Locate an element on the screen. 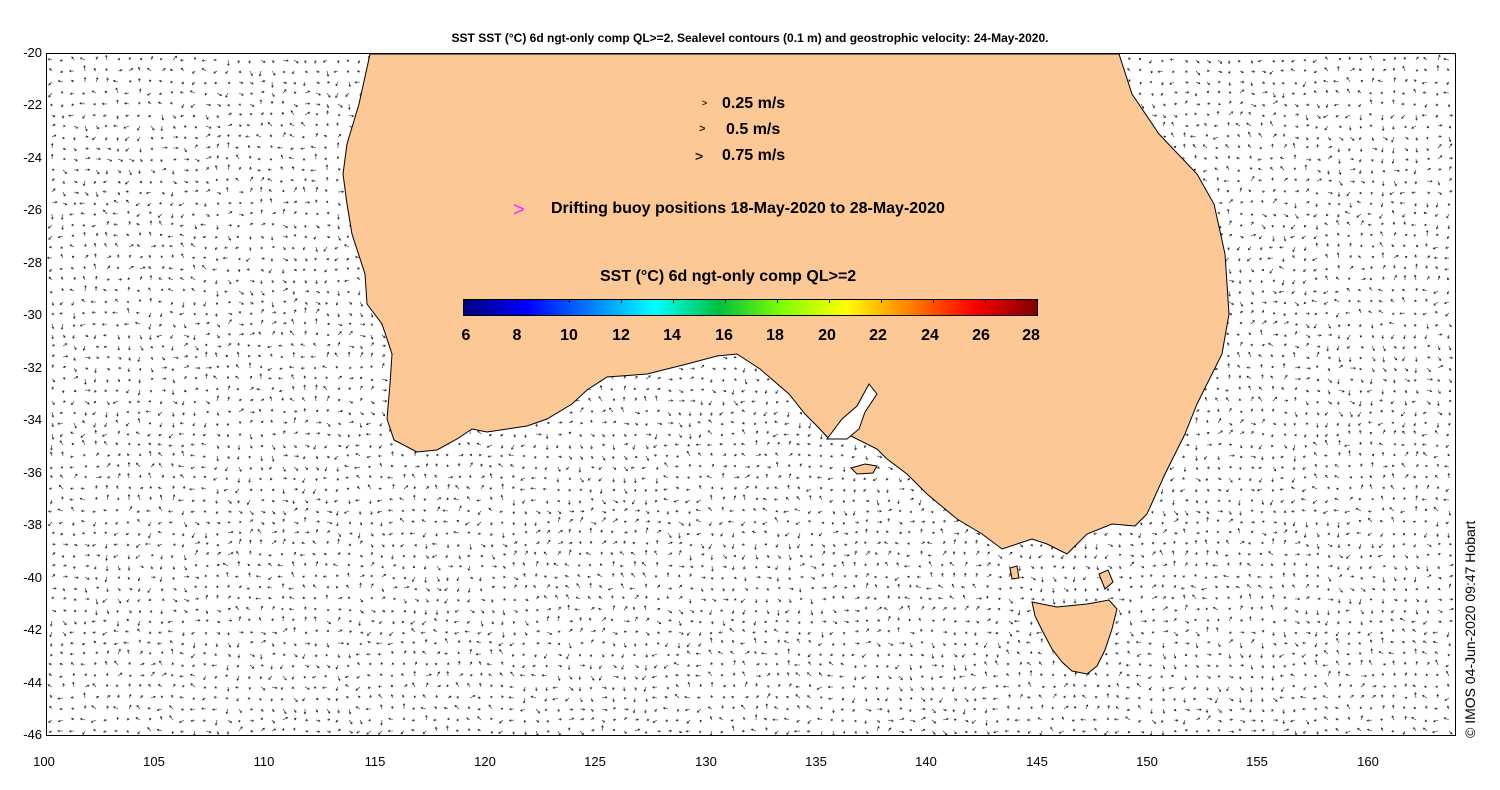 This screenshot has width=1500, height=790. lat-tick-label: -28 is located at coordinates (32, 262).